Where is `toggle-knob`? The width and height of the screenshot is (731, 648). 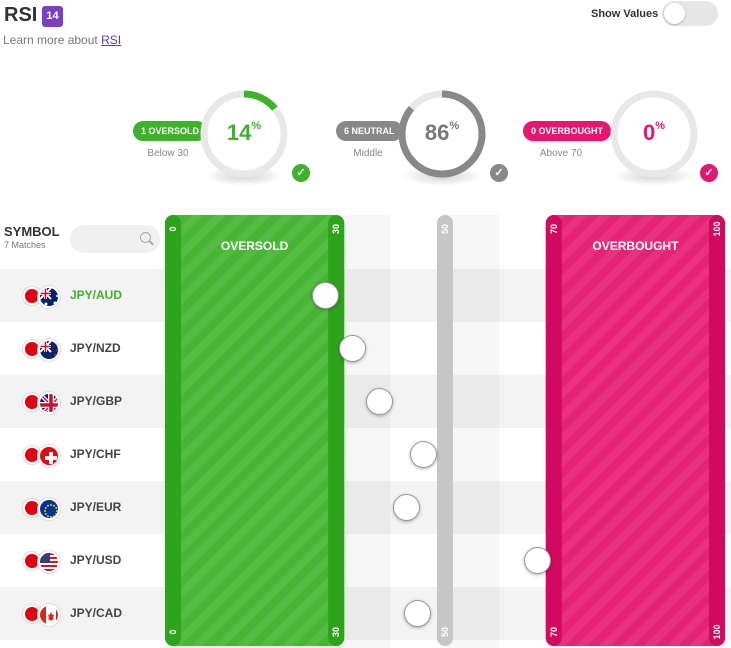 toggle-knob is located at coordinates (674, 13).